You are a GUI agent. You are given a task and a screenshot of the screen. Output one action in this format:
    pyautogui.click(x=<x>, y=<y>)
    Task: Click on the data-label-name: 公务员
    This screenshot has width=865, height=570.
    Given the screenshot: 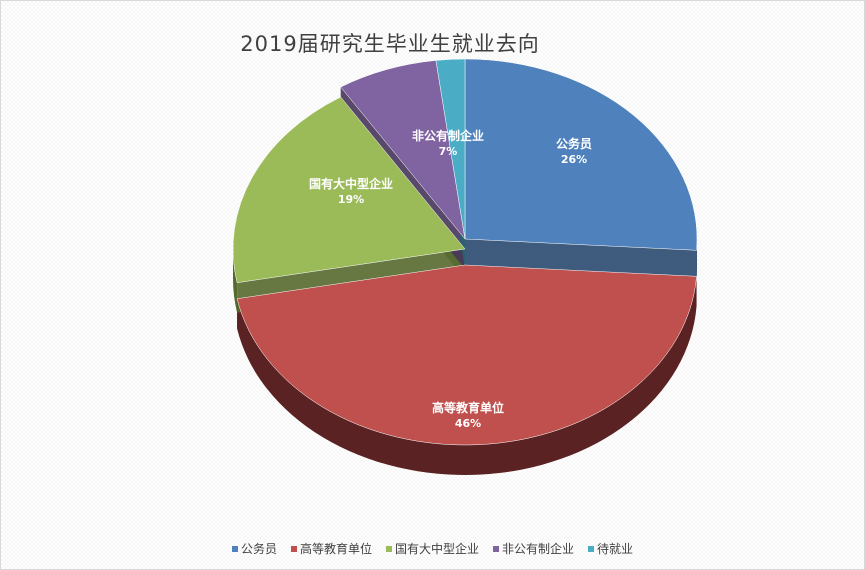 What is the action you would take?
    pyautogui.click(x=574, y=143)
    